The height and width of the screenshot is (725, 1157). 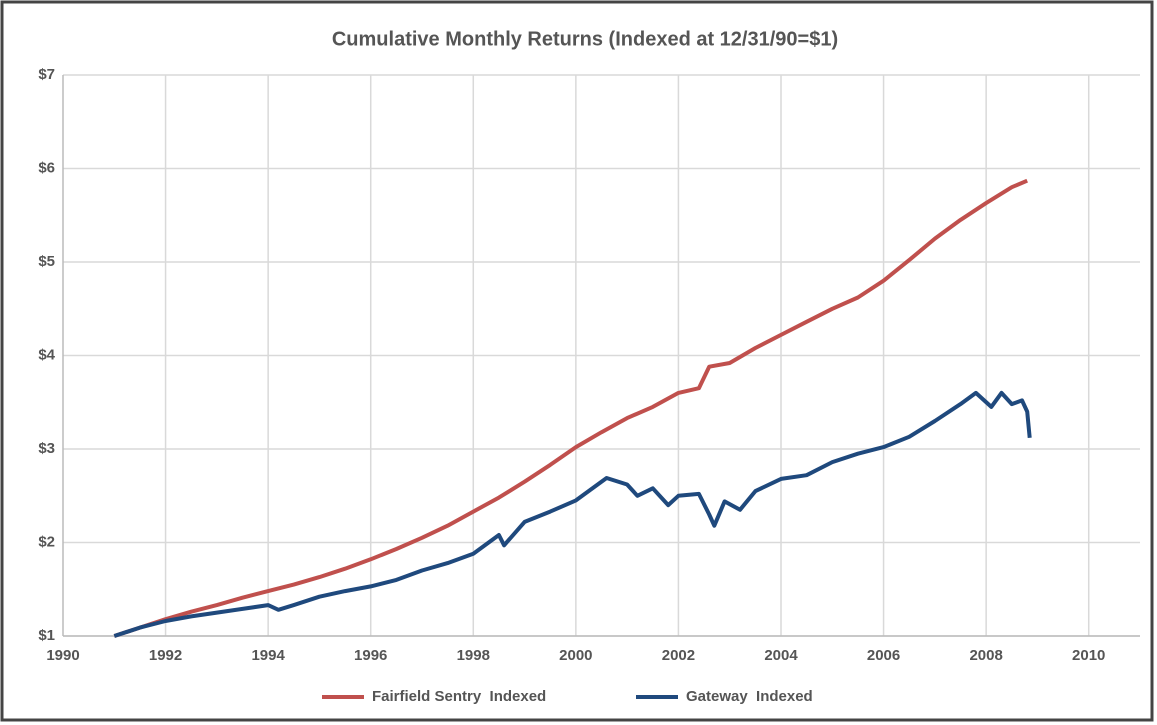 I want to click on x-tick-label: 2002, so click(x=678, y=655).